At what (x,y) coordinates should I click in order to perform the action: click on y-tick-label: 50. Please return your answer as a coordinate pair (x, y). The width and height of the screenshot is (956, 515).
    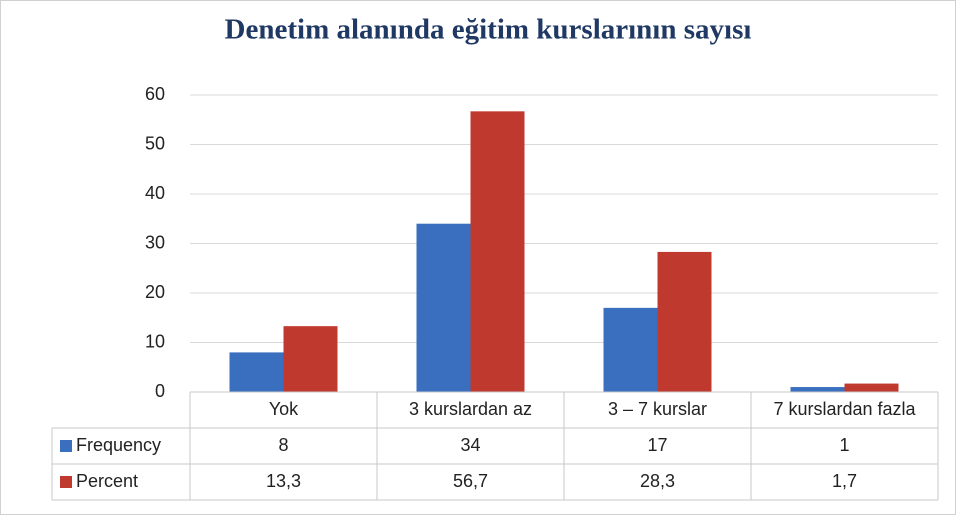
    Looking at the image, I should click on (155, 143).